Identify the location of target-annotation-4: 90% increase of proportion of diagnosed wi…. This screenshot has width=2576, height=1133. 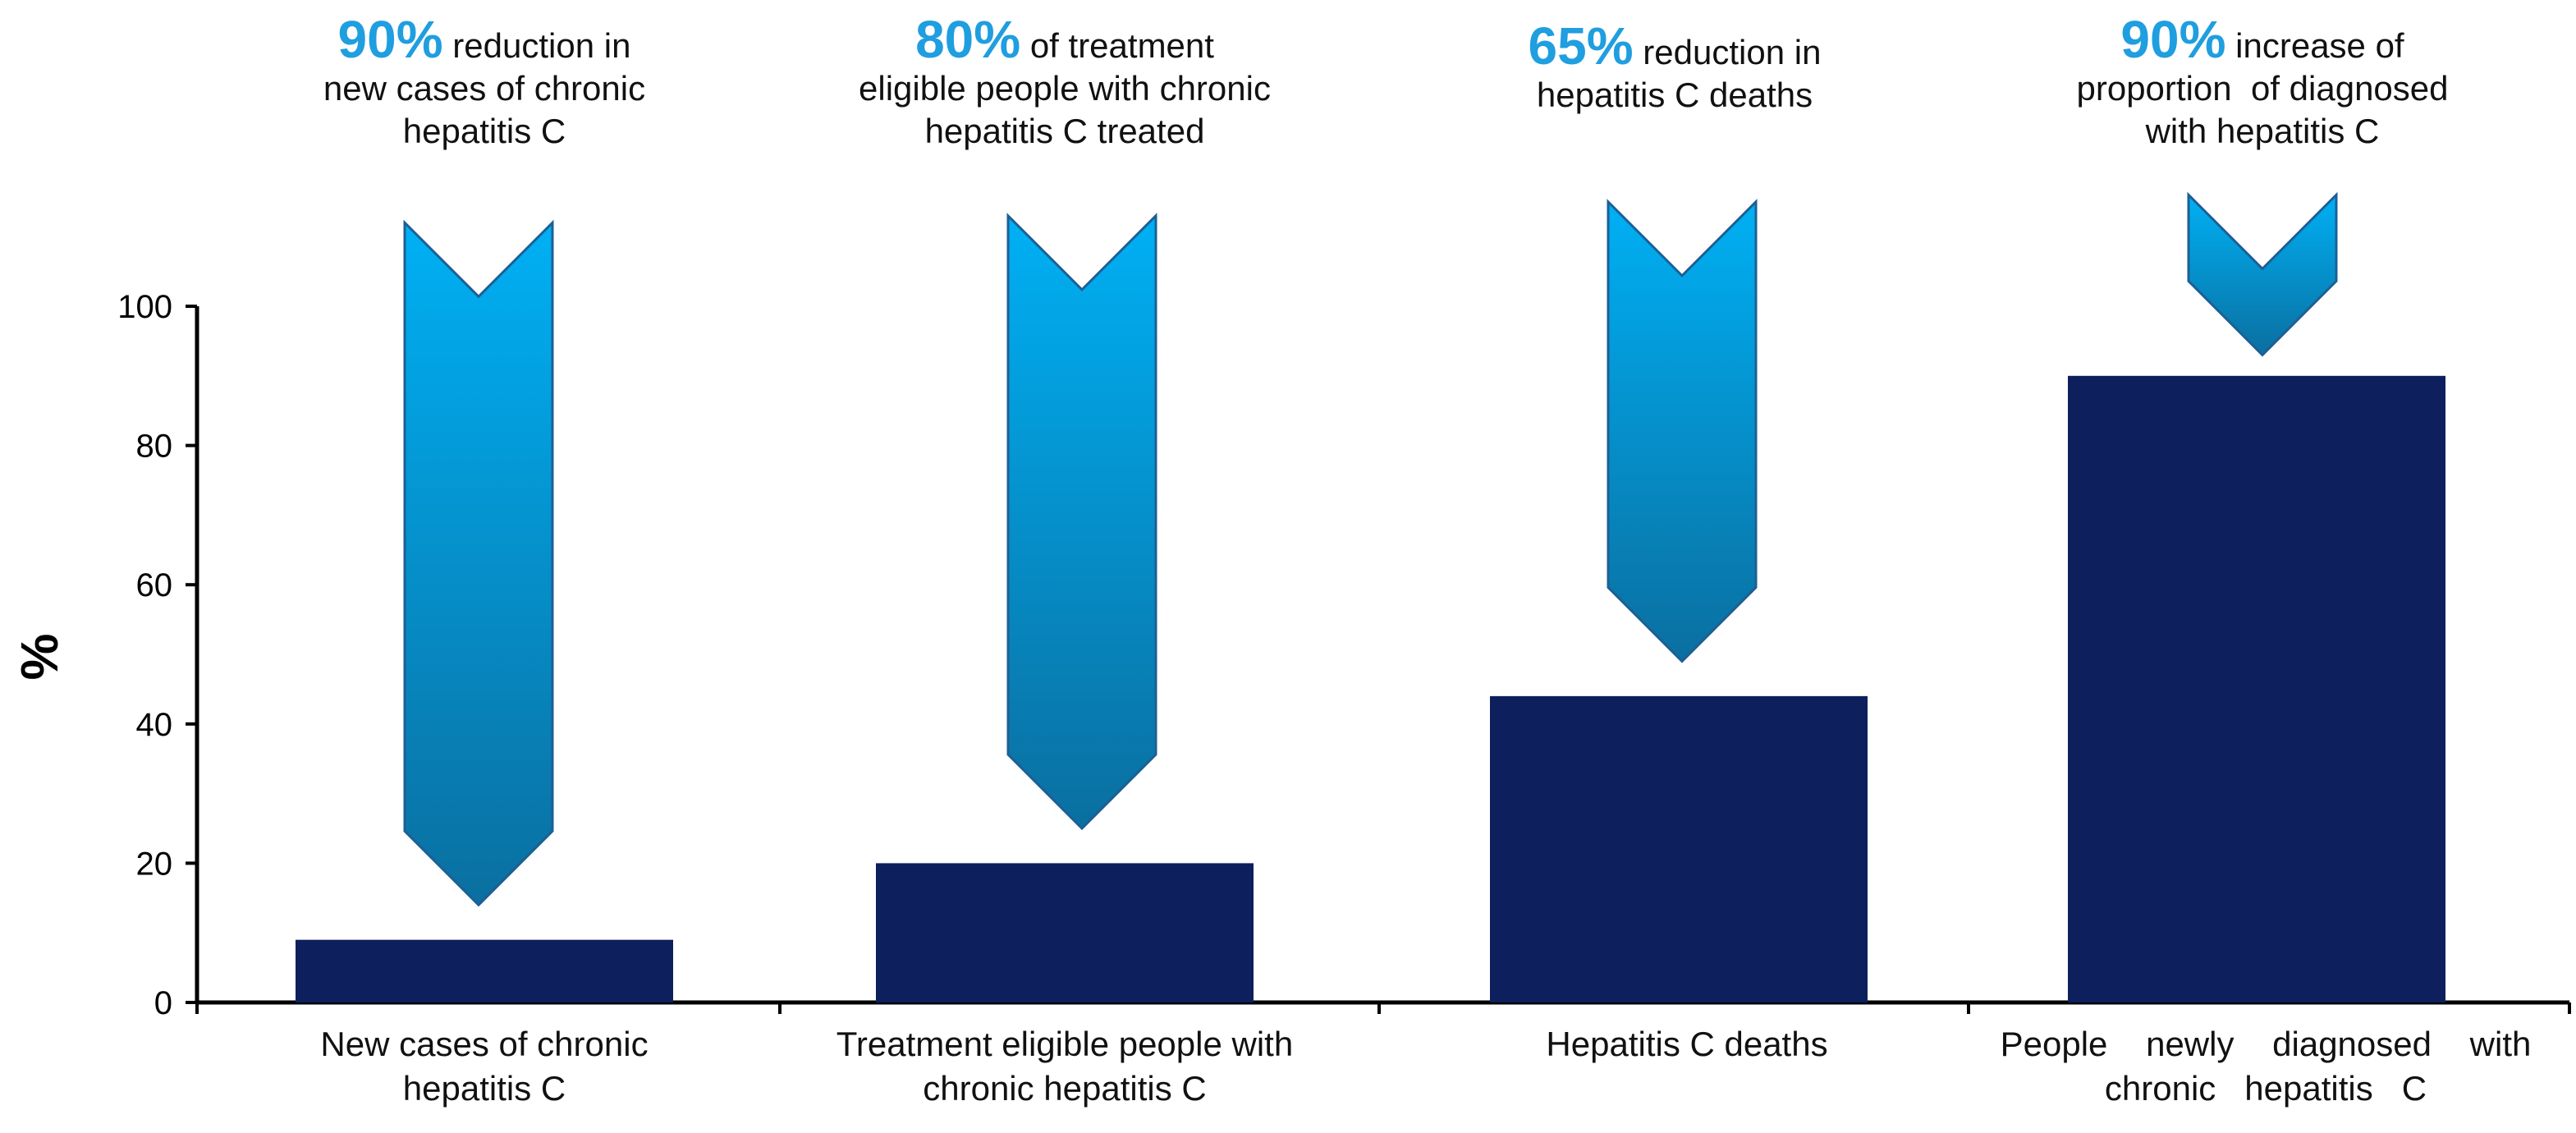
(2262, 83).